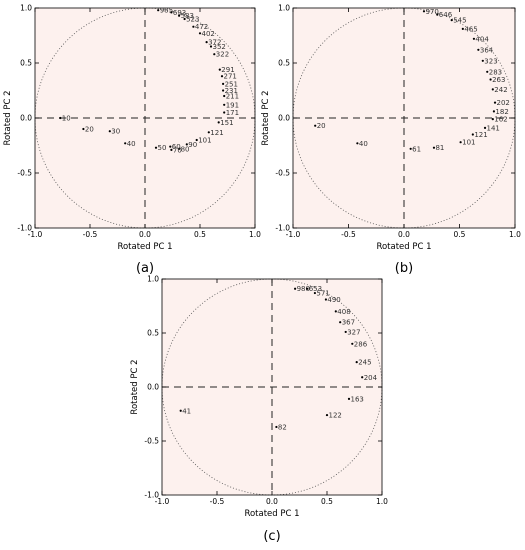 The width and height of the screenshot is (525, 550). I want to click on data-point-label-402: 402, so click(208, 34).